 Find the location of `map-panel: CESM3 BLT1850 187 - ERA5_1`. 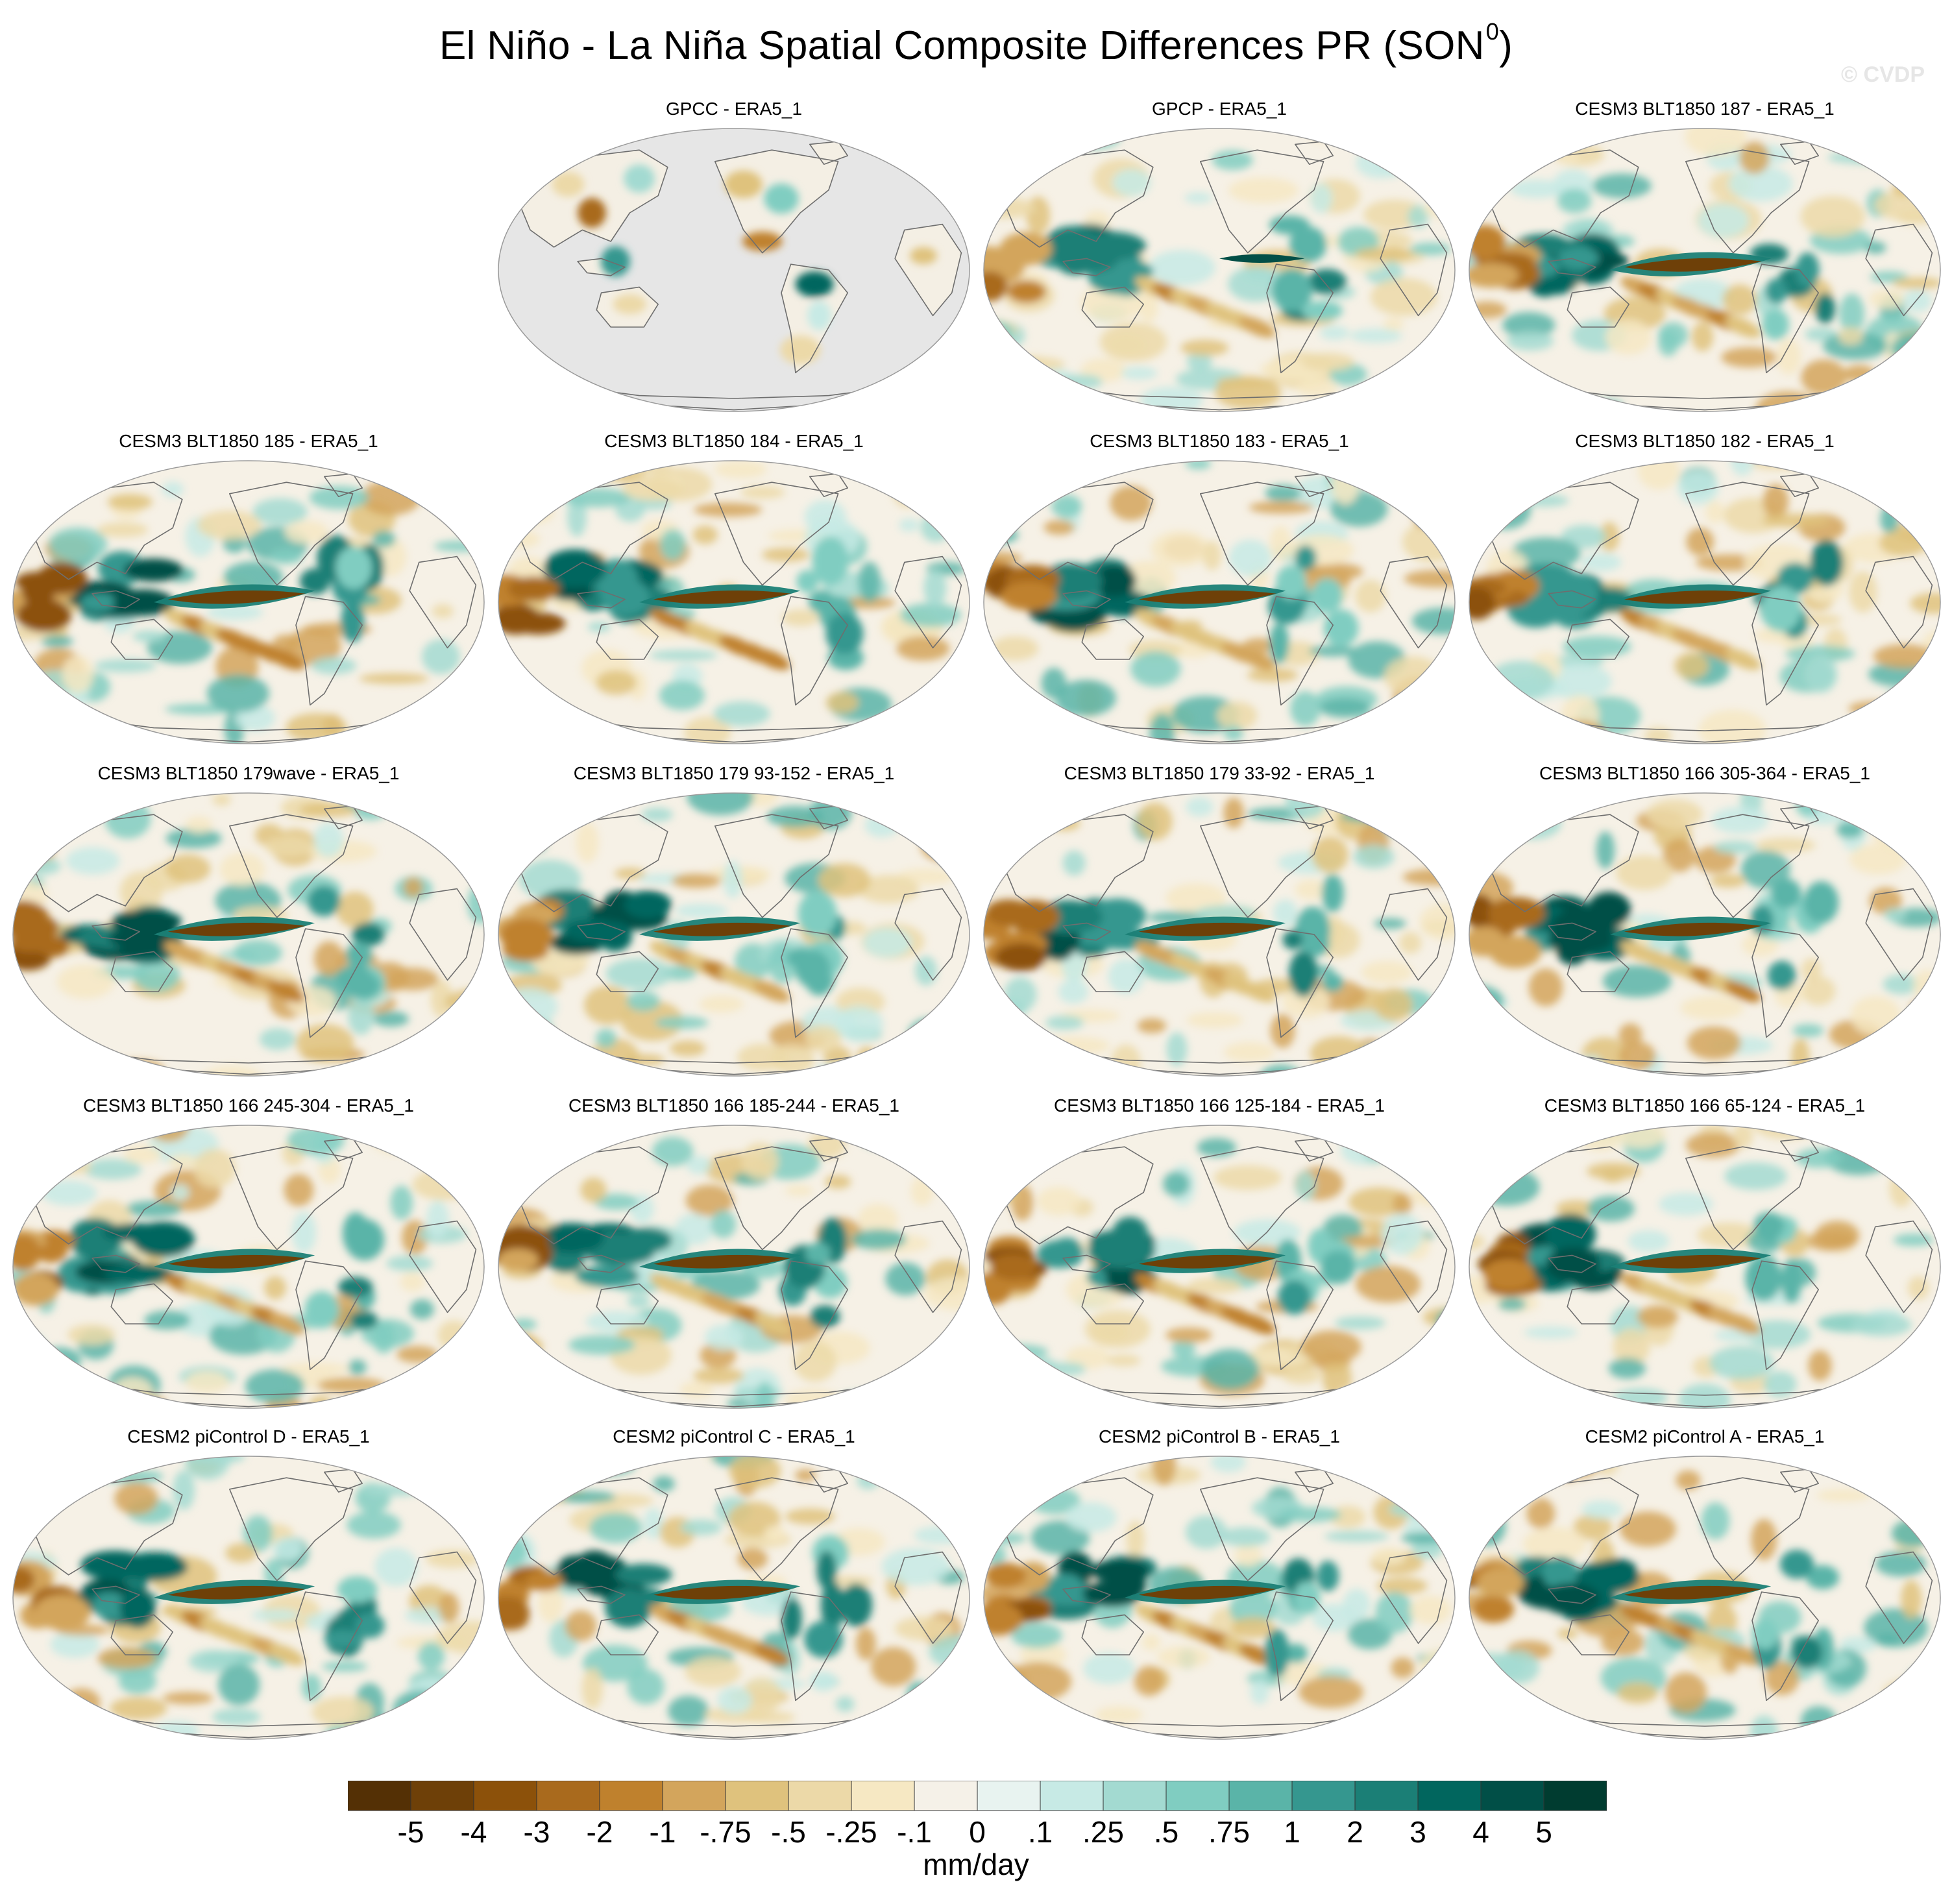

map-panel: CESM3 BLT1850 187 - ERA5_1 is located at coordinates (1705, 256).